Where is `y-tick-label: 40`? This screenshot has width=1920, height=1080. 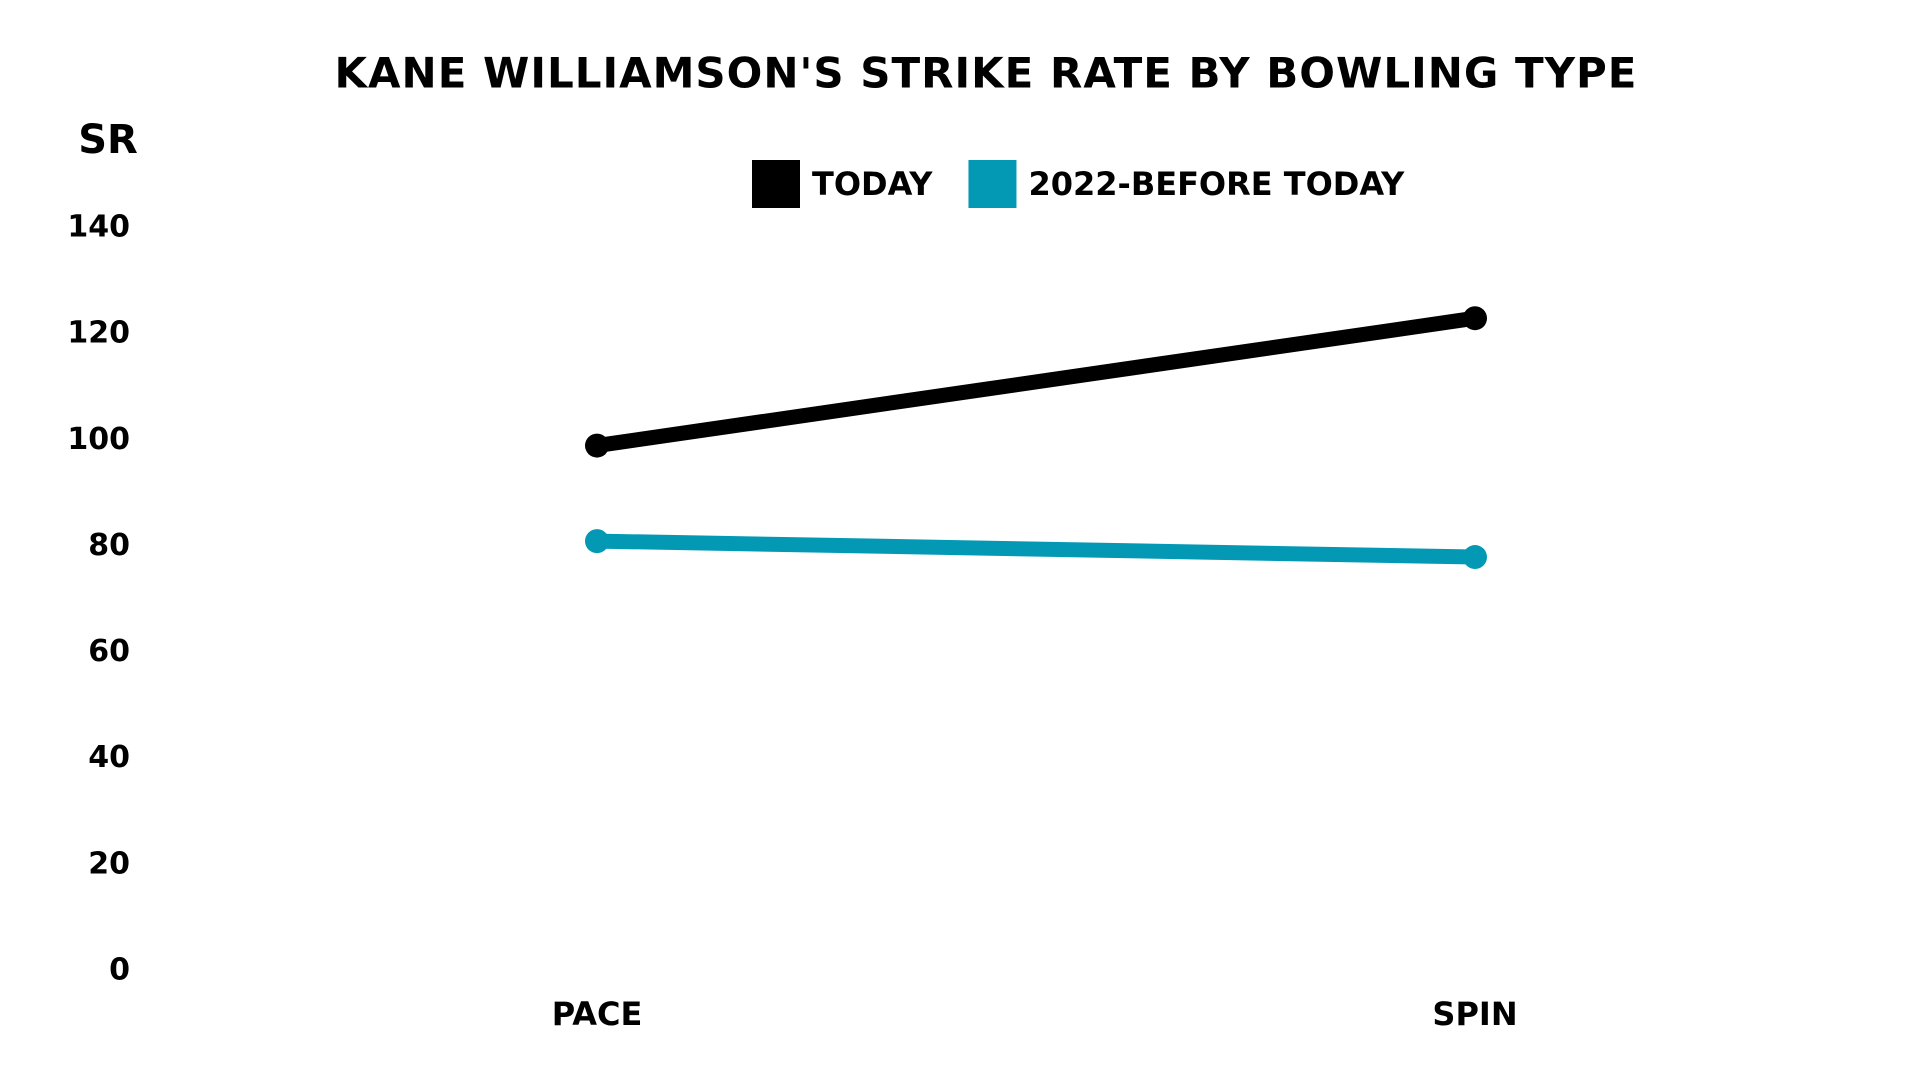
y-tick-label: 40 is located at coordinates (109, 757).